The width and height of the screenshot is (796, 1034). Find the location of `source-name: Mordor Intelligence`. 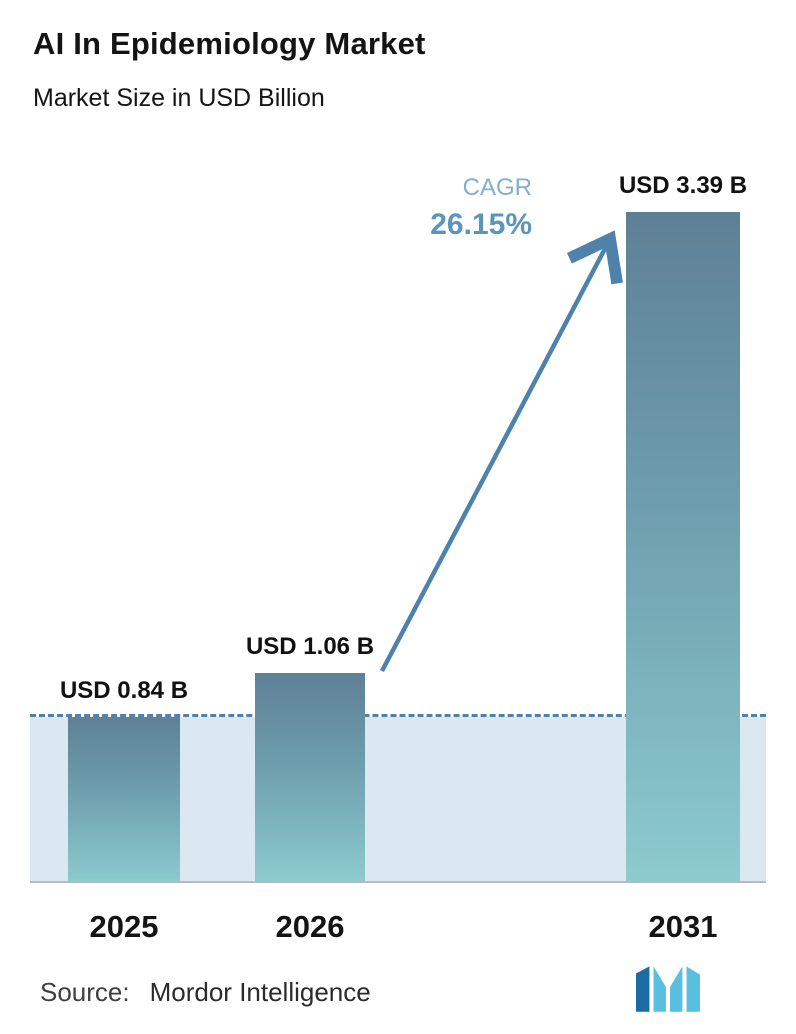

source-name: Mordor Intelligence is located at coordinates (260, 992).